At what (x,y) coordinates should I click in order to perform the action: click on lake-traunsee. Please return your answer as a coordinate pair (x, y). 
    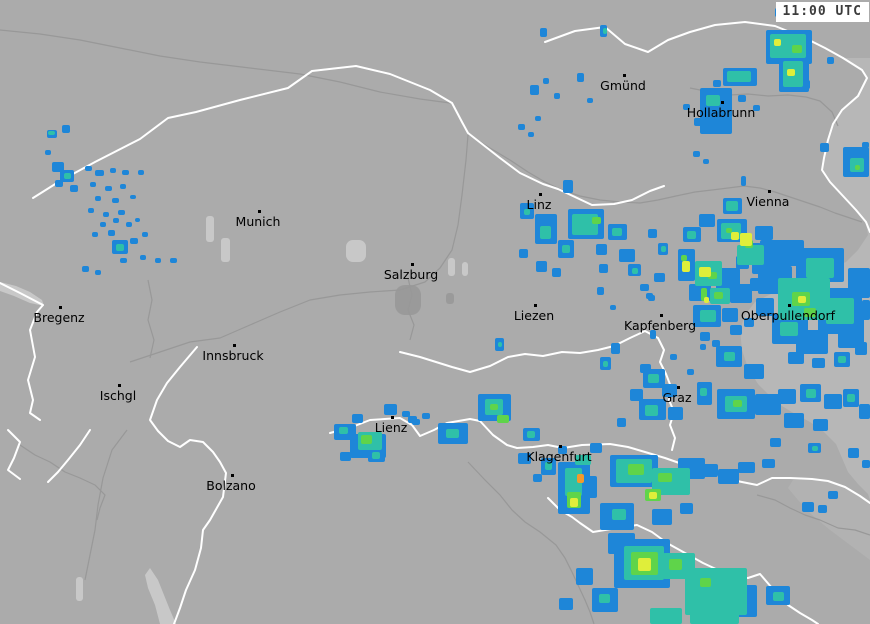
    Looking at the image, I should click on (465, 269).